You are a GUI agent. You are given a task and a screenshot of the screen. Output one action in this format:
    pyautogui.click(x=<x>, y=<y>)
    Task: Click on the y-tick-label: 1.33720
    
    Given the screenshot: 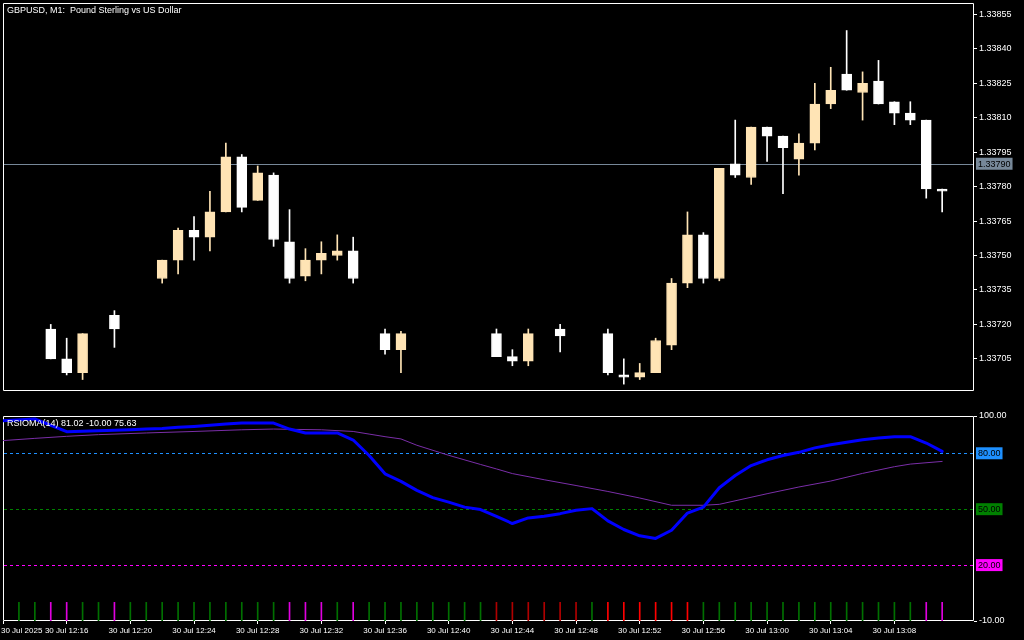 What is the action you would take?
    pyautogui.click(x=995, y=323)
    